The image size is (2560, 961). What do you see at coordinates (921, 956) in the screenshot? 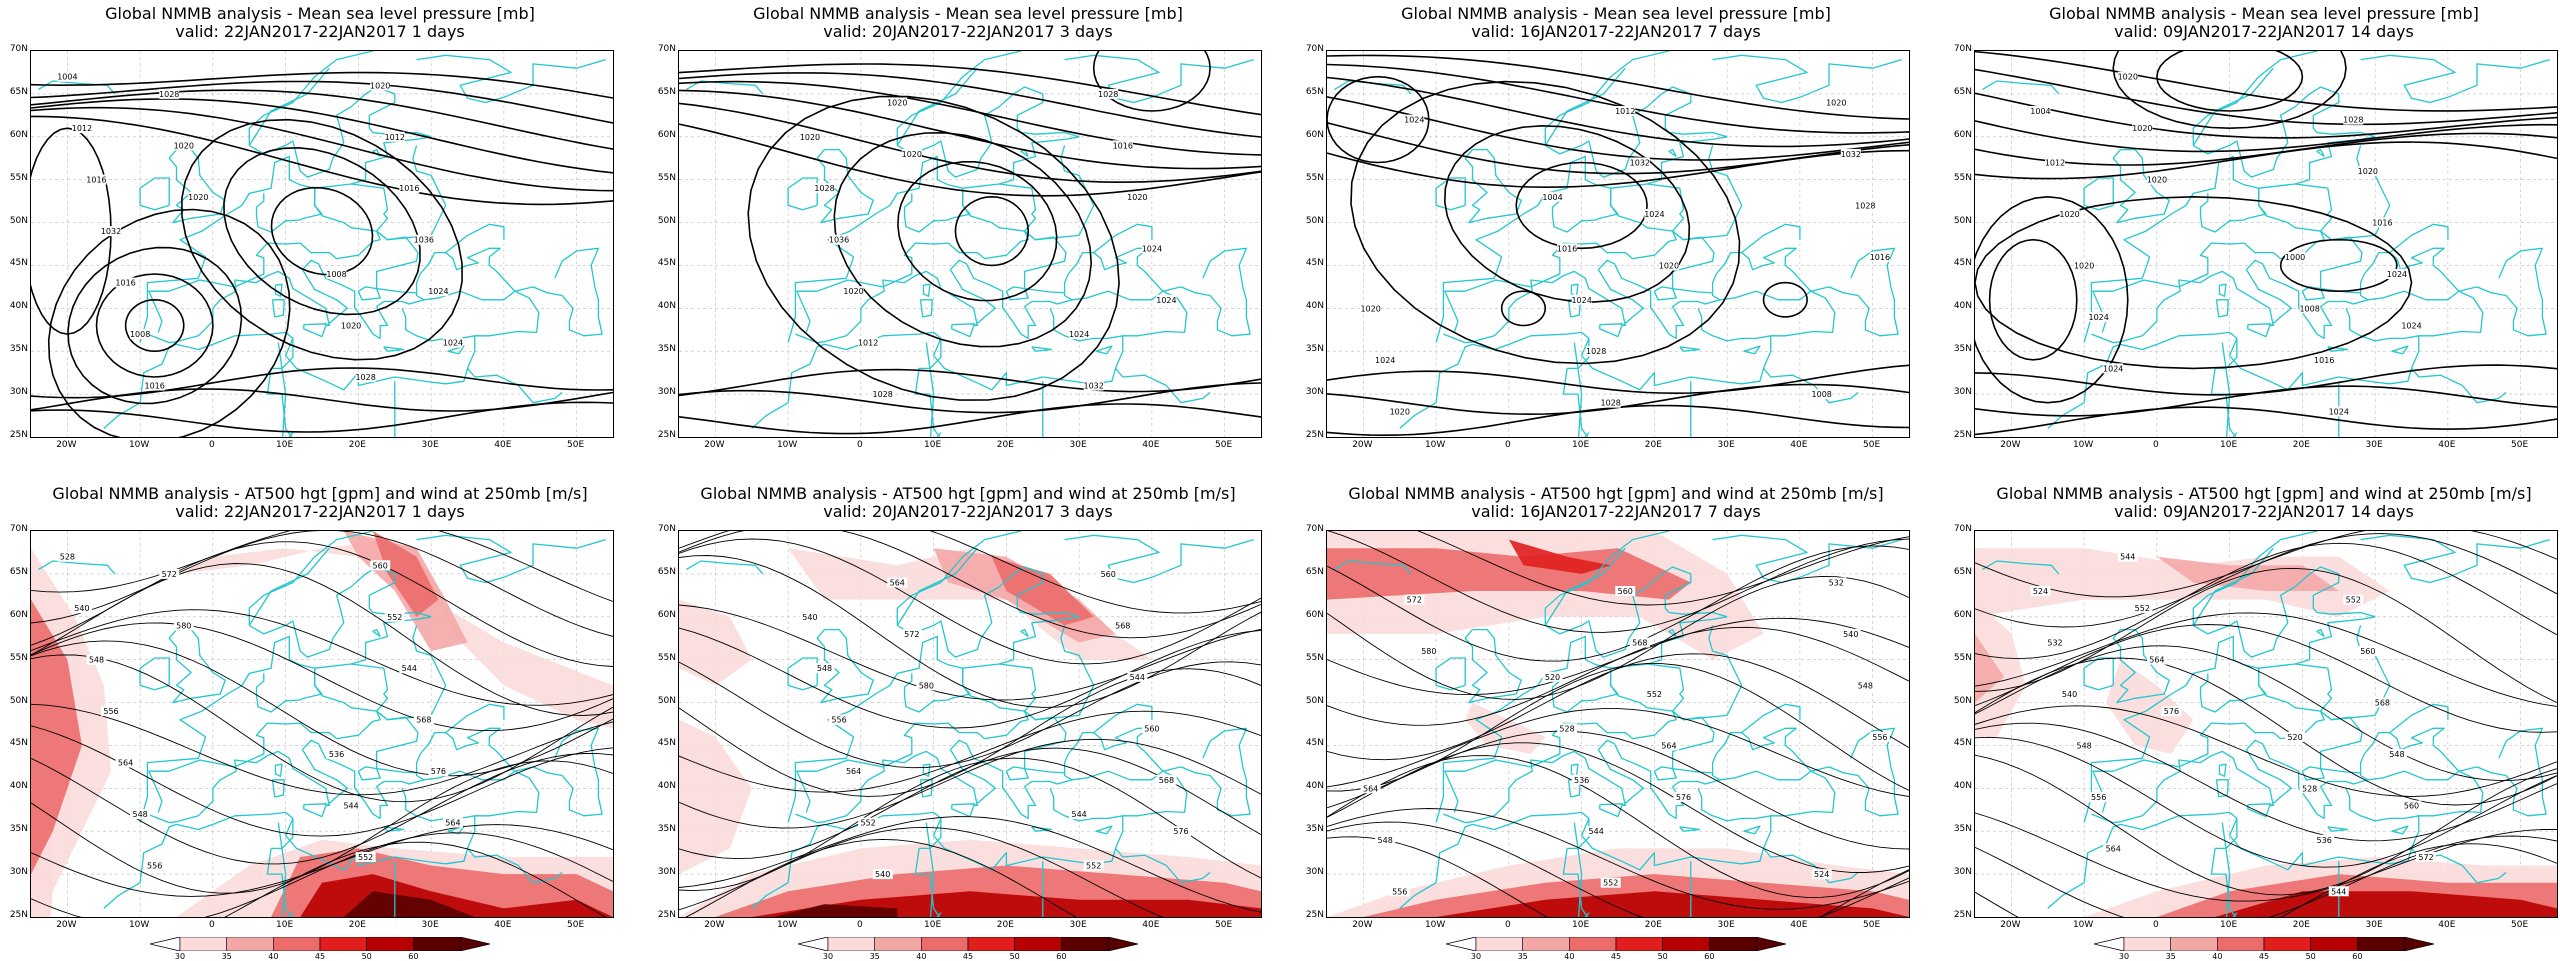
I see `colorbar-tick: 40` at bounding box center [921, 956].